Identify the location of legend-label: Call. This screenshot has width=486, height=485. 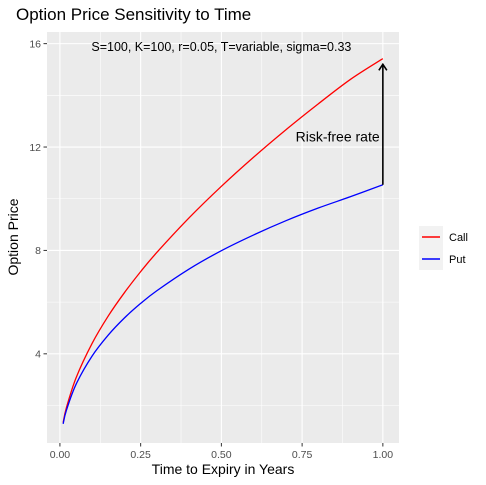
(458, 238).